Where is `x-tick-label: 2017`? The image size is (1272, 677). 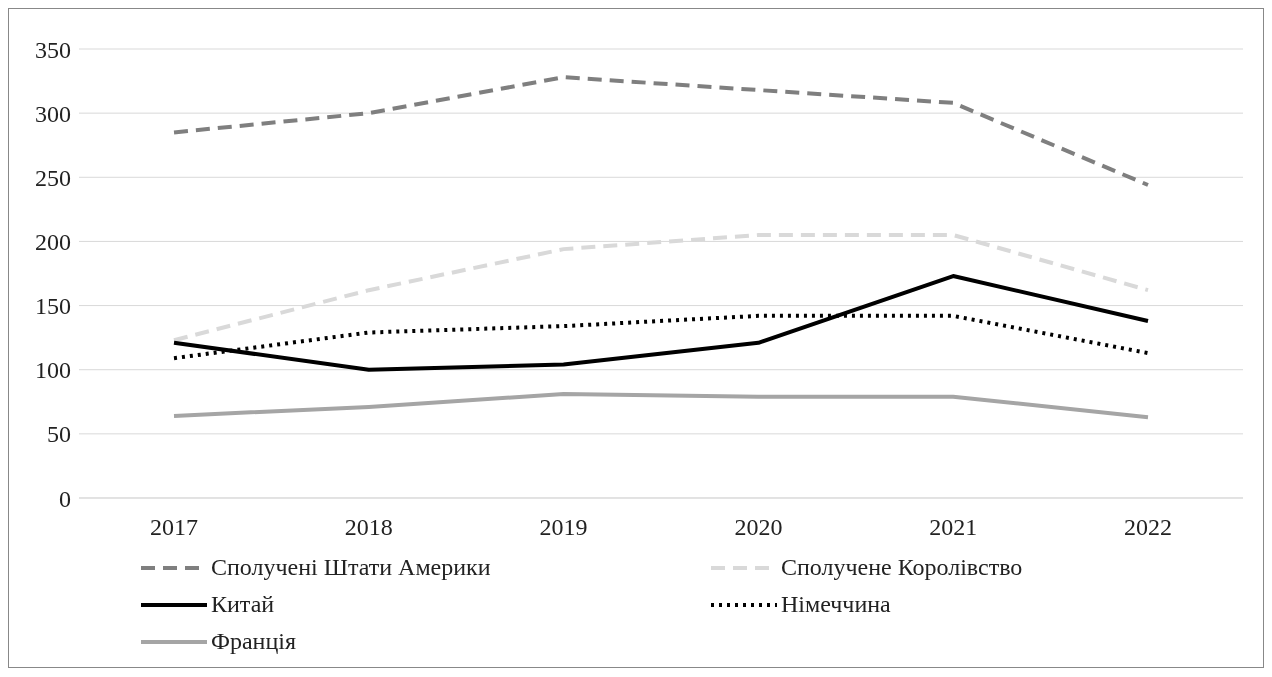 x-tick-label: 2017 is located at coordinates (174, 527).